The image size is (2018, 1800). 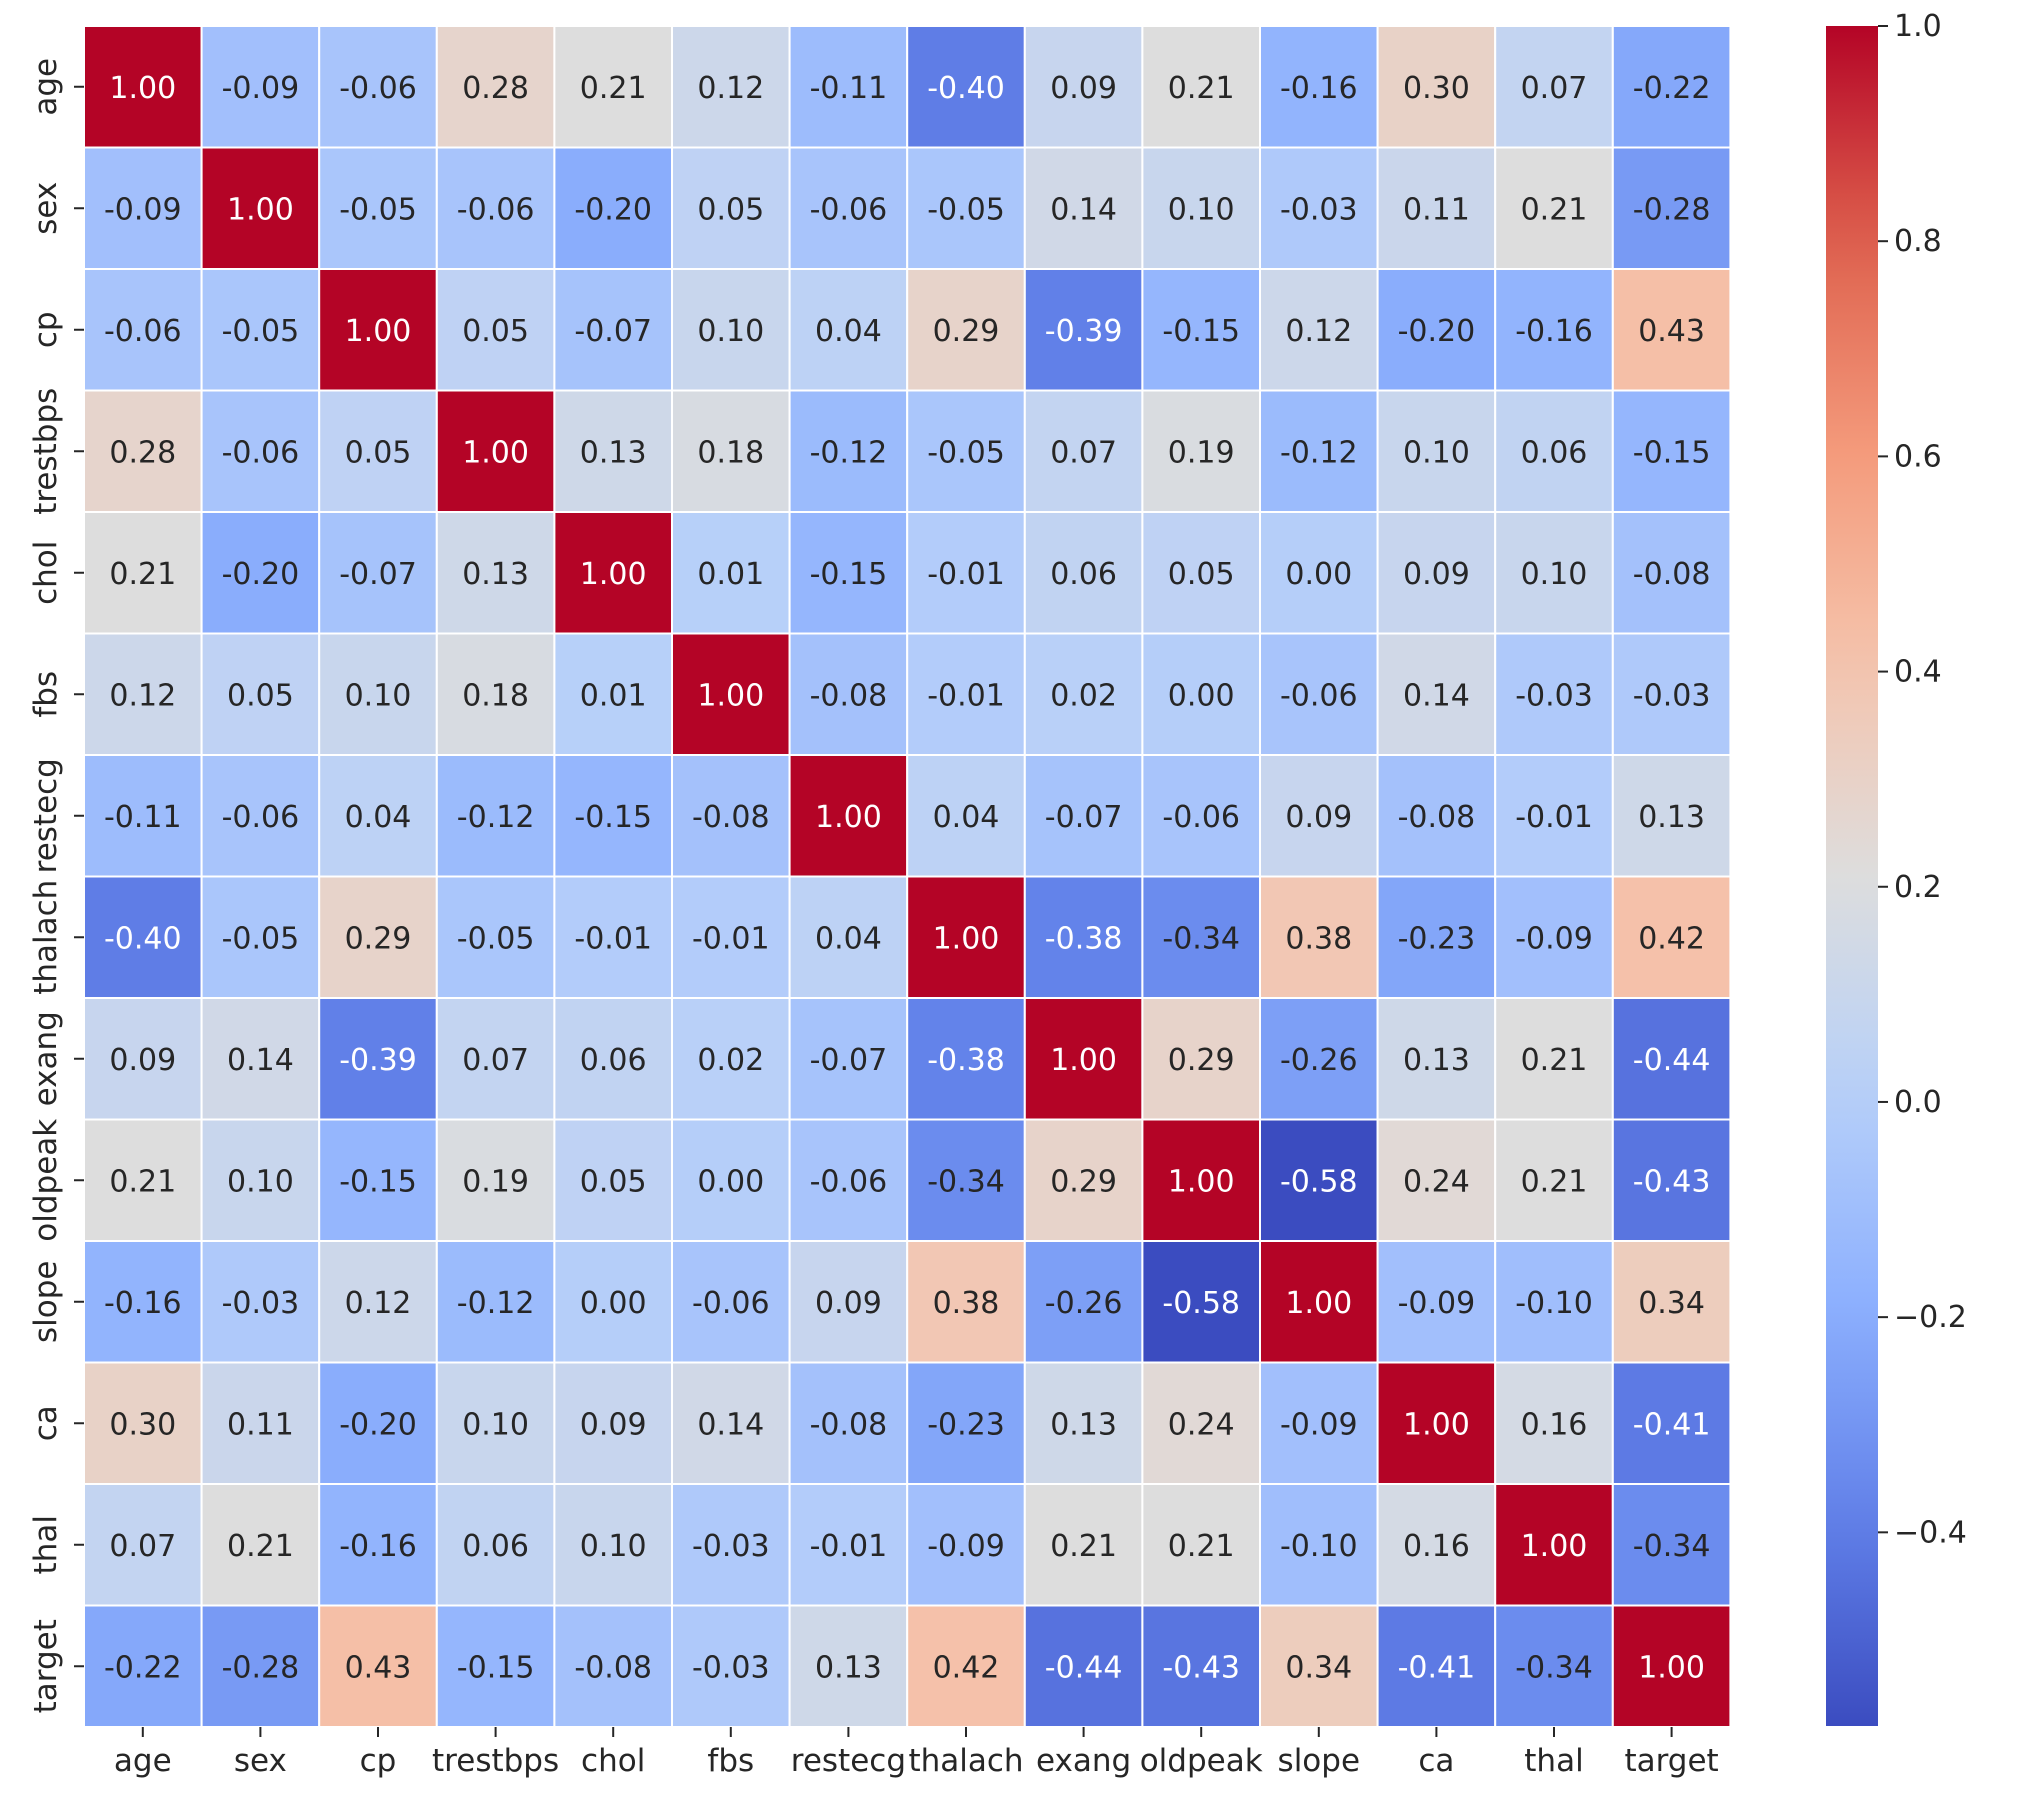 What do you see at coordinates (730, 331) in the screenshot?
I see `cell-value-cp-fbs: 0.10` at bounding box center [730, 331].